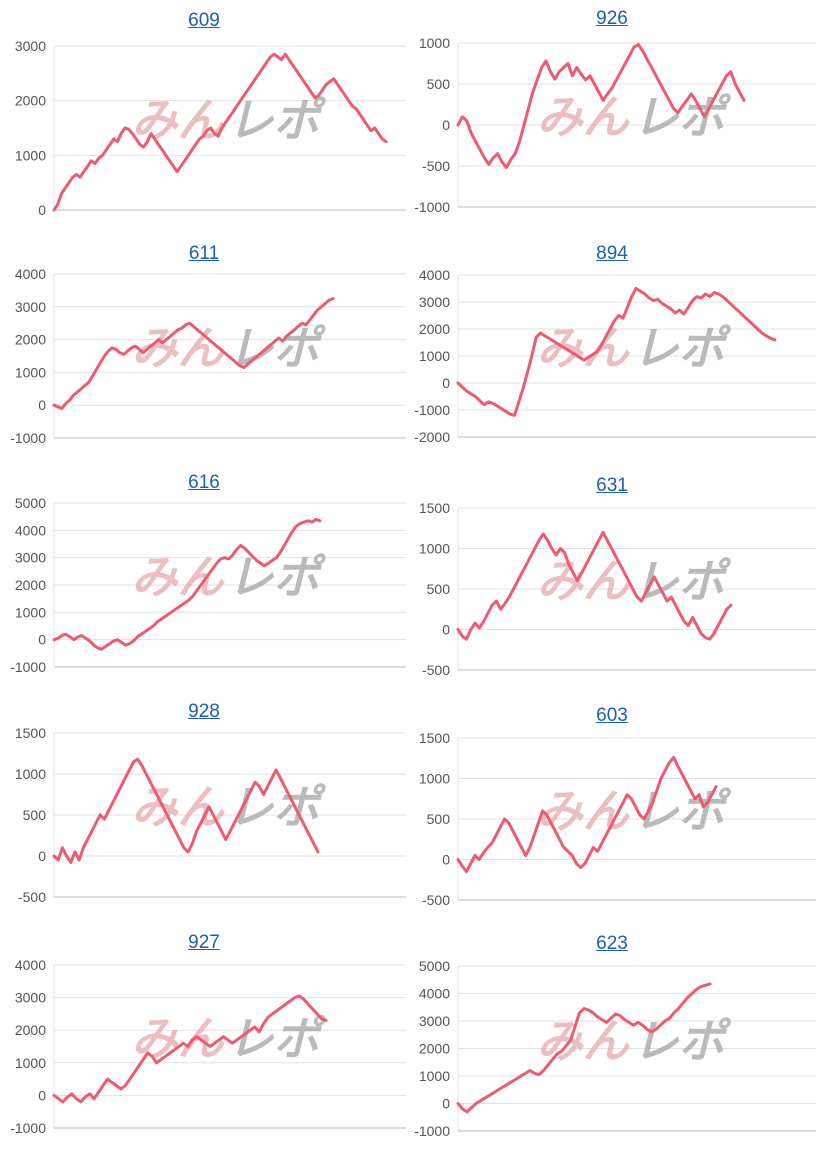  Describe the element at coordinates (204, 711) in the screenshot. I see `chart-title-link: 928` at that location.